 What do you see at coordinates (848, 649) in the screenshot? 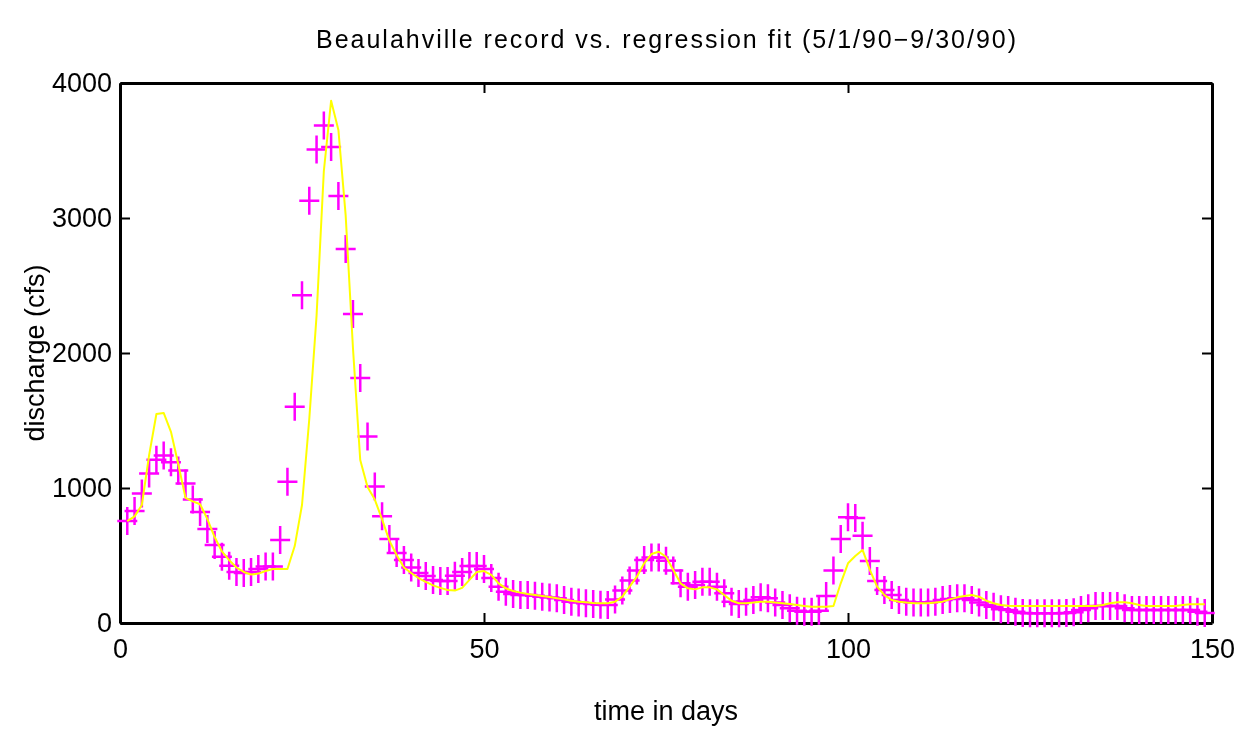
I see `x-tick-label: 100` at bounding box center [848, 649].